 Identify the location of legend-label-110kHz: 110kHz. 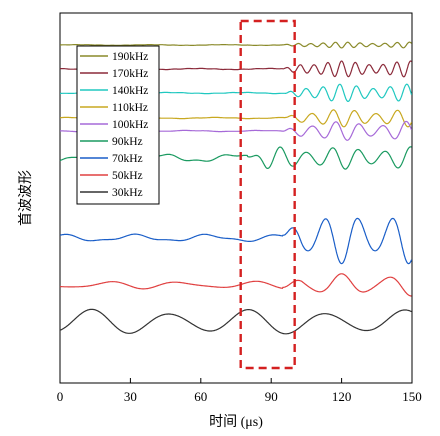
(130, 108).